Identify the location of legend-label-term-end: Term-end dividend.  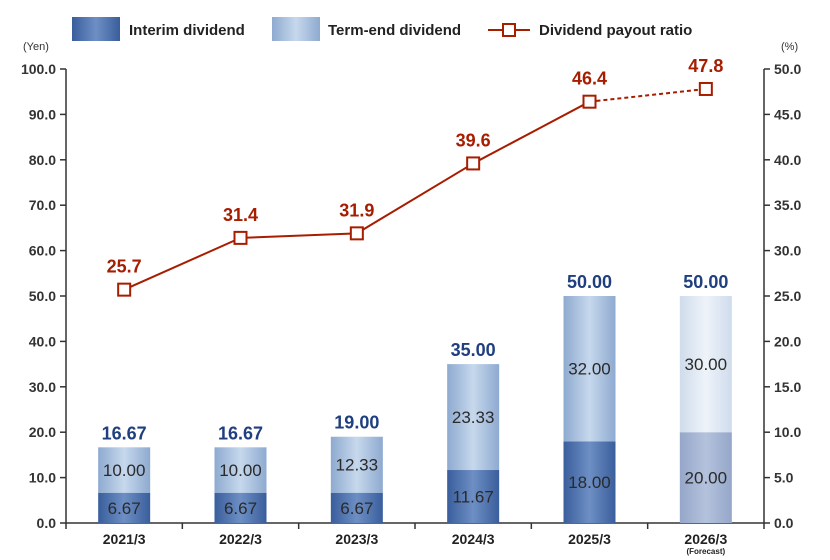
(394, 30).